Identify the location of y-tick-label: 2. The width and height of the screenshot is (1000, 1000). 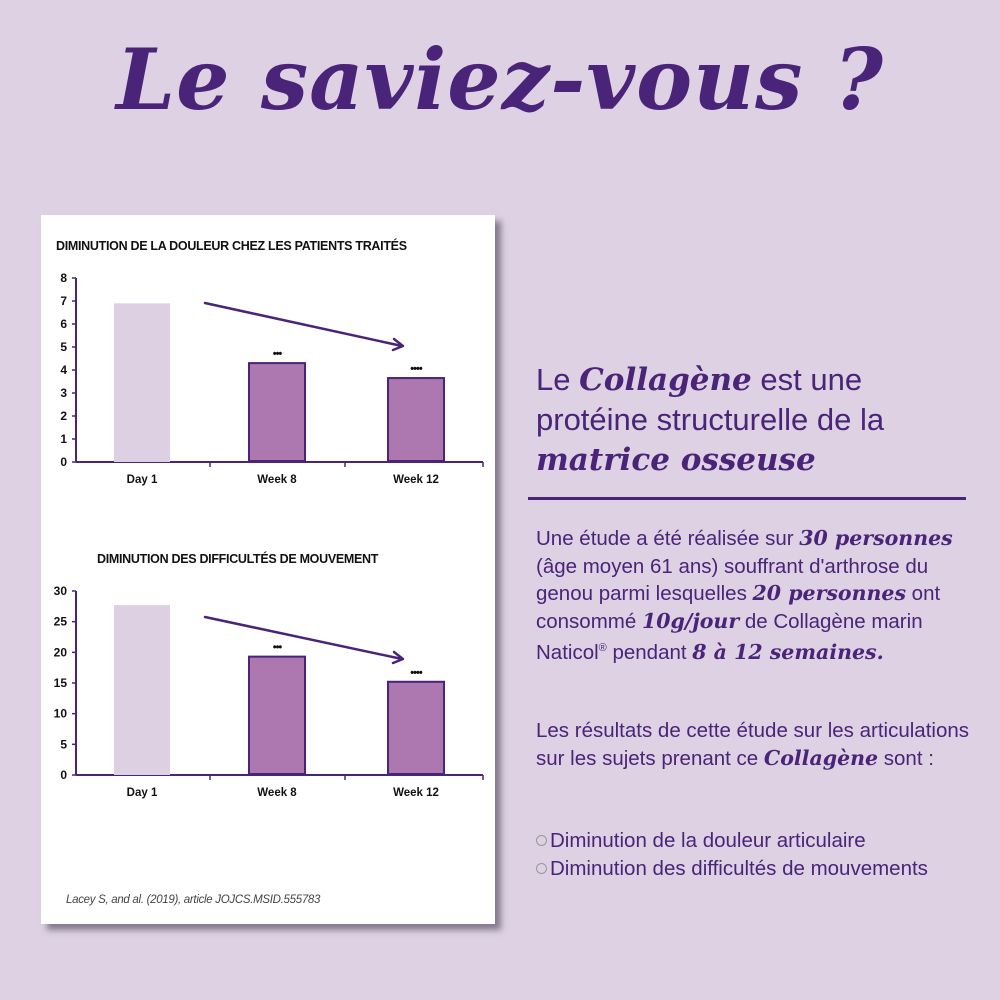
(63, 416).